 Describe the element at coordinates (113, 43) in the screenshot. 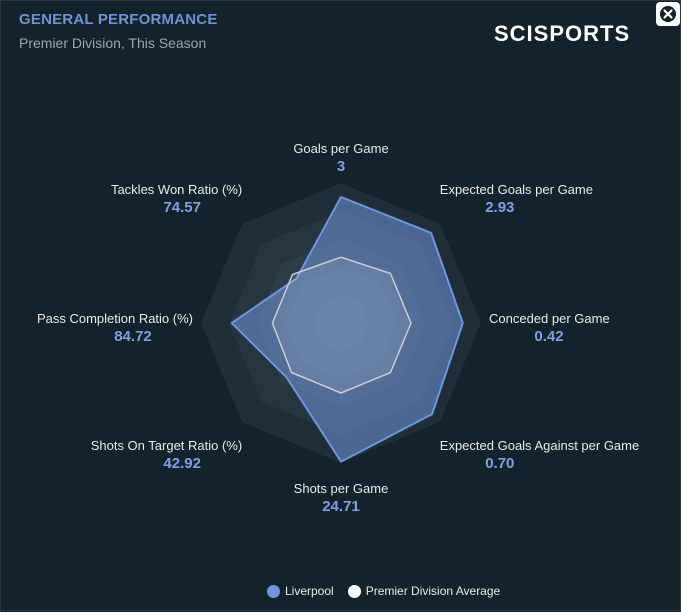

I see `chart-subtitle: Premier Division, This Season` at that location.